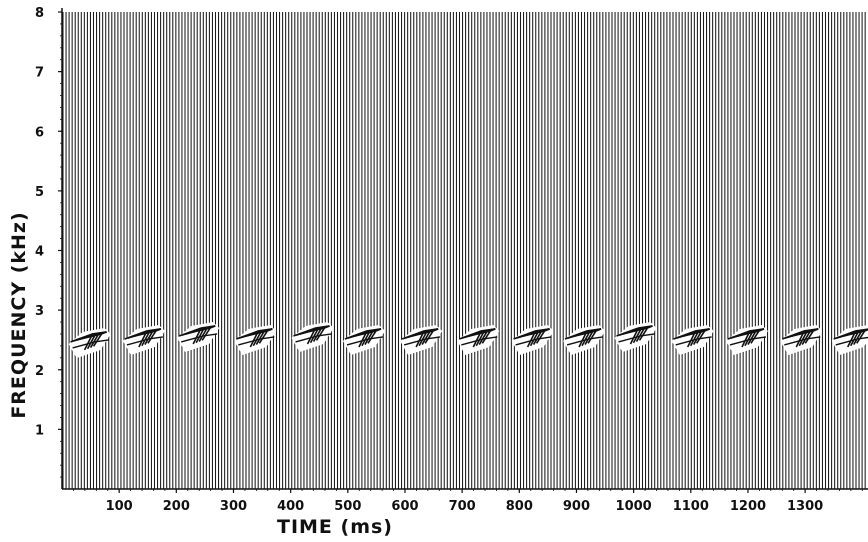  I want to click on x-tick-label: 400, so click(290, 506).